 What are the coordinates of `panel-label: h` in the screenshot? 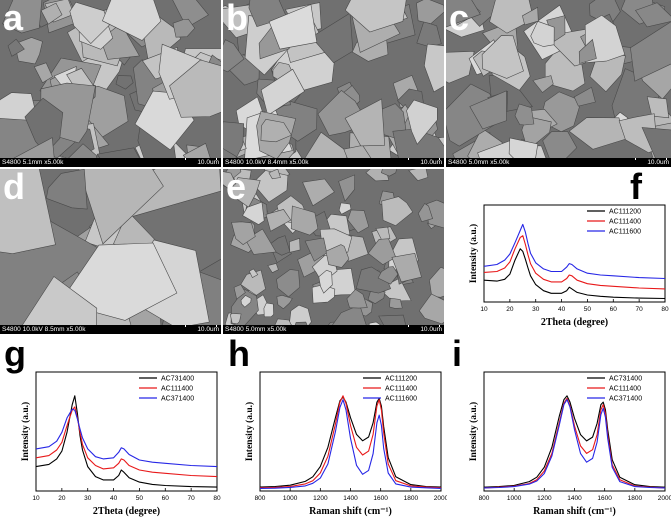 It's located at (239, 354).